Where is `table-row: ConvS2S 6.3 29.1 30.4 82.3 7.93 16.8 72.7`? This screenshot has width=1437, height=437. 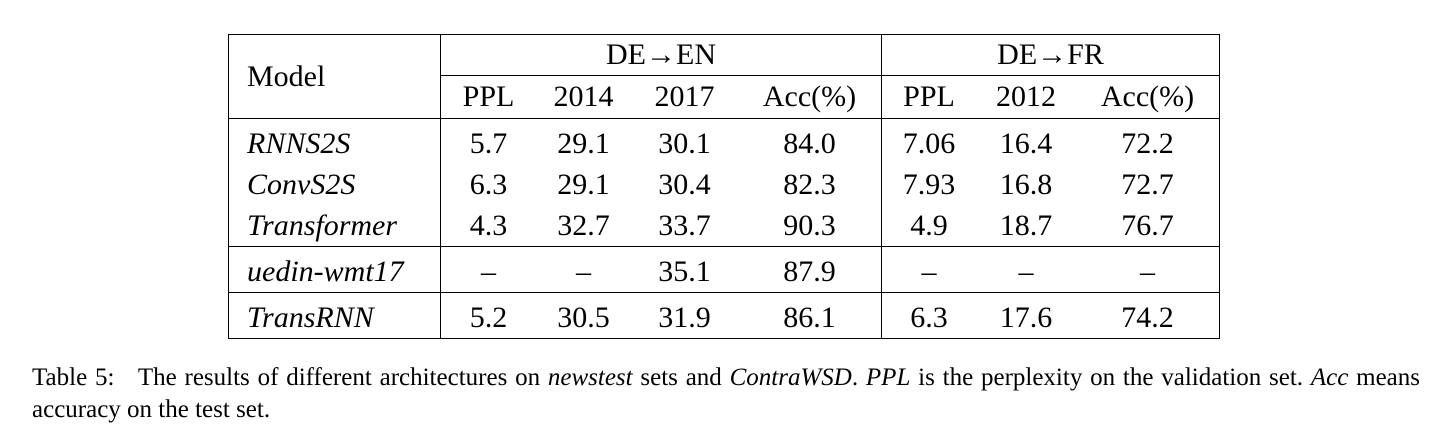
table-row: ConvS2S 6.3 29.1 30.4 82.3 7.93 16.8 72.7 is located at coordinates (724, 184).